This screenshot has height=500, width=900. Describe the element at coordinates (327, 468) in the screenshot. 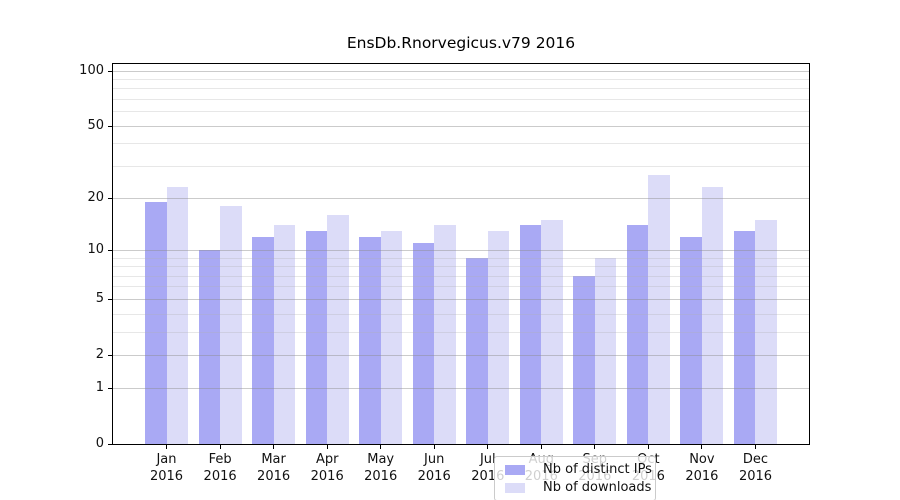

I see `x-tick-label: Apr 2016` at that location.